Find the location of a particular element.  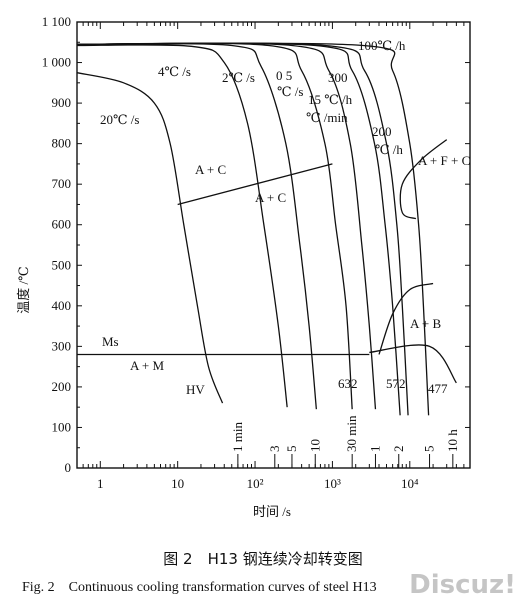

x-axis-title: 时间 /s is located at coordinates (272, 511).